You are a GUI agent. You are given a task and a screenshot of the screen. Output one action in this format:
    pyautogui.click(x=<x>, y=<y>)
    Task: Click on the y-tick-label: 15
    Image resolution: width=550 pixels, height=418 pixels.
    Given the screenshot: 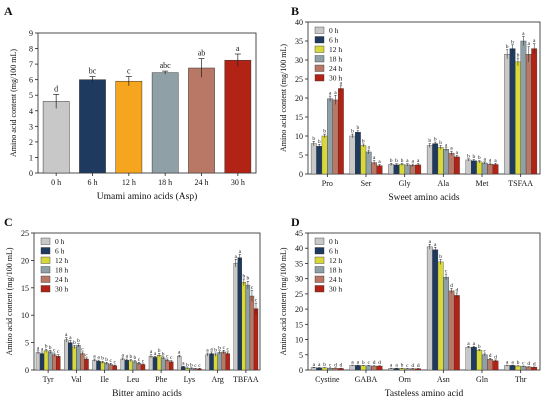 What is the action you would take?
    pyautogui.click(x=25, y=288)
    